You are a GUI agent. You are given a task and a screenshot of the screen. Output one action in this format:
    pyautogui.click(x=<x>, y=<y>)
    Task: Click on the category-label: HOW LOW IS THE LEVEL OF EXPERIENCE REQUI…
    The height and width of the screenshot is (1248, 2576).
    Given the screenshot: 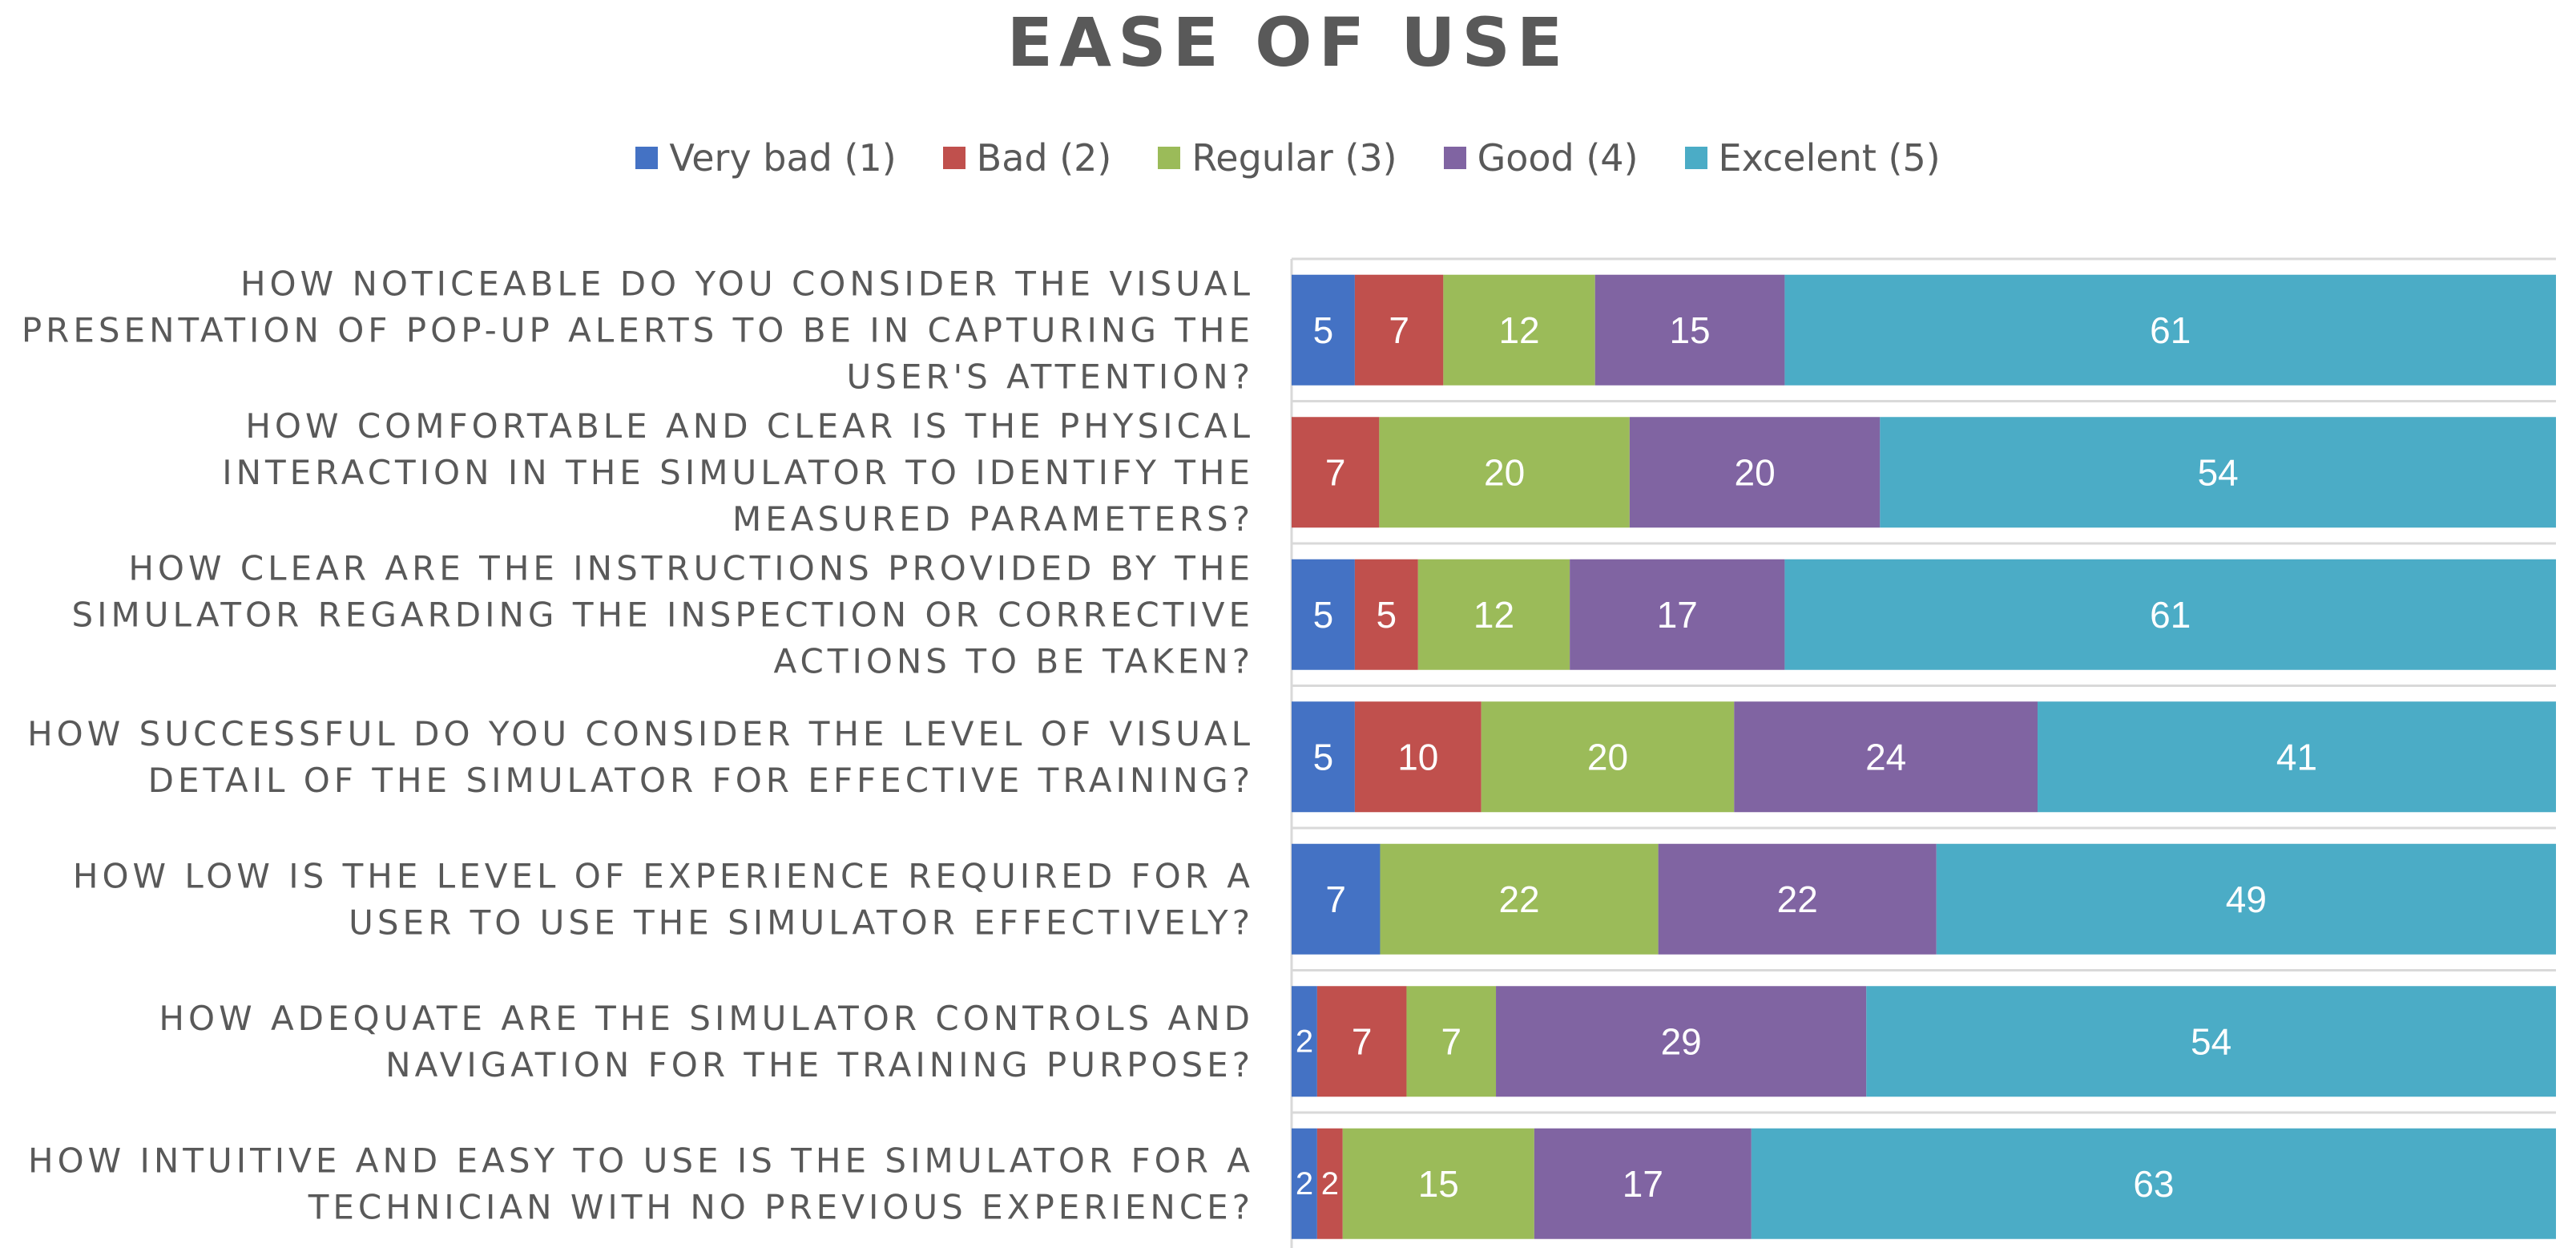 What is the action you would take?
    pyautogui.click(x=663, y=899)
    